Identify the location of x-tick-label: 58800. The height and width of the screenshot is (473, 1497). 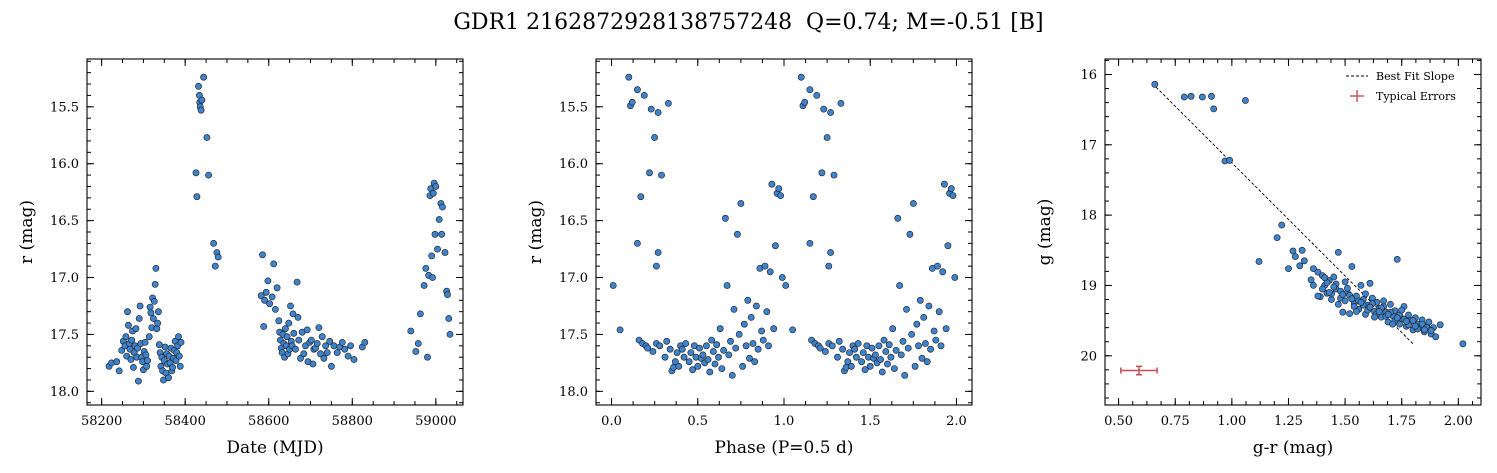
(352, 421).